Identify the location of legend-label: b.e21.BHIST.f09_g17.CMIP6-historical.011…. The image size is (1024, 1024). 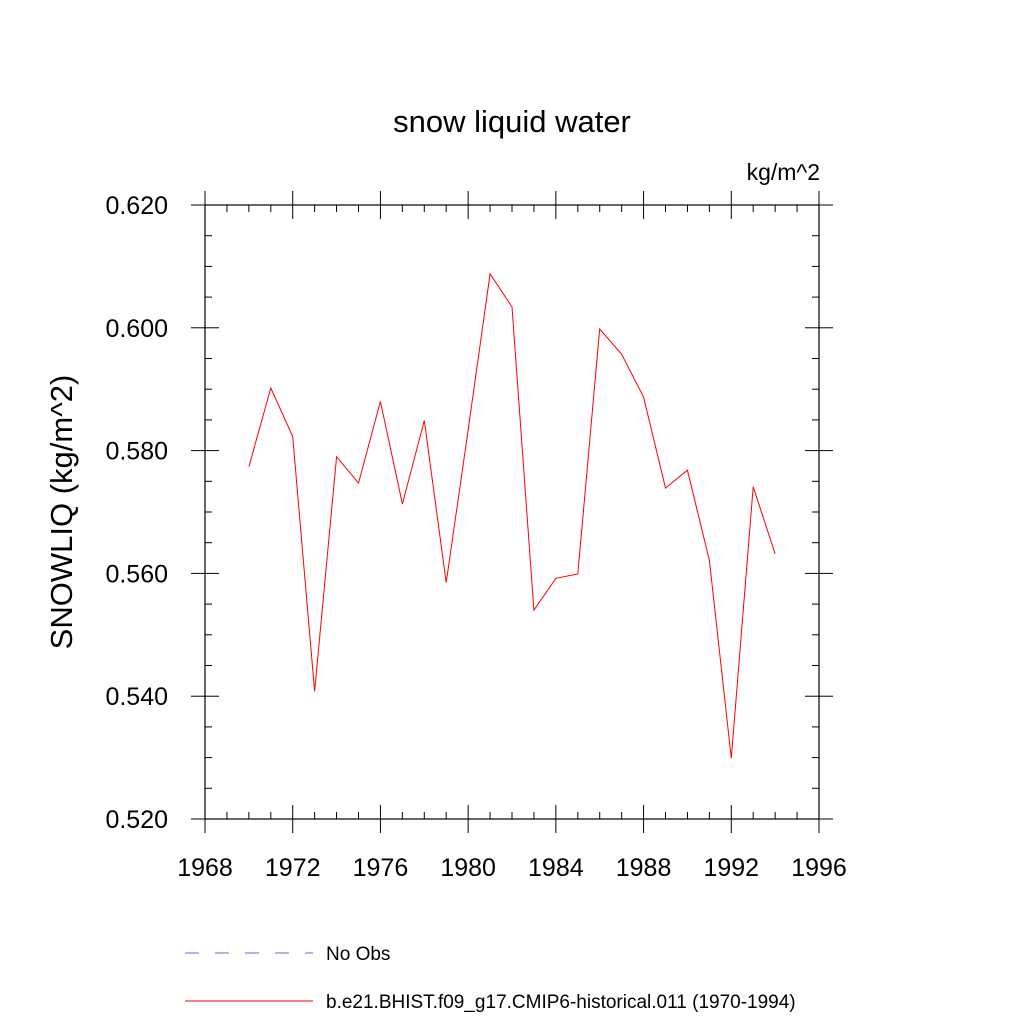
(561, 1002).